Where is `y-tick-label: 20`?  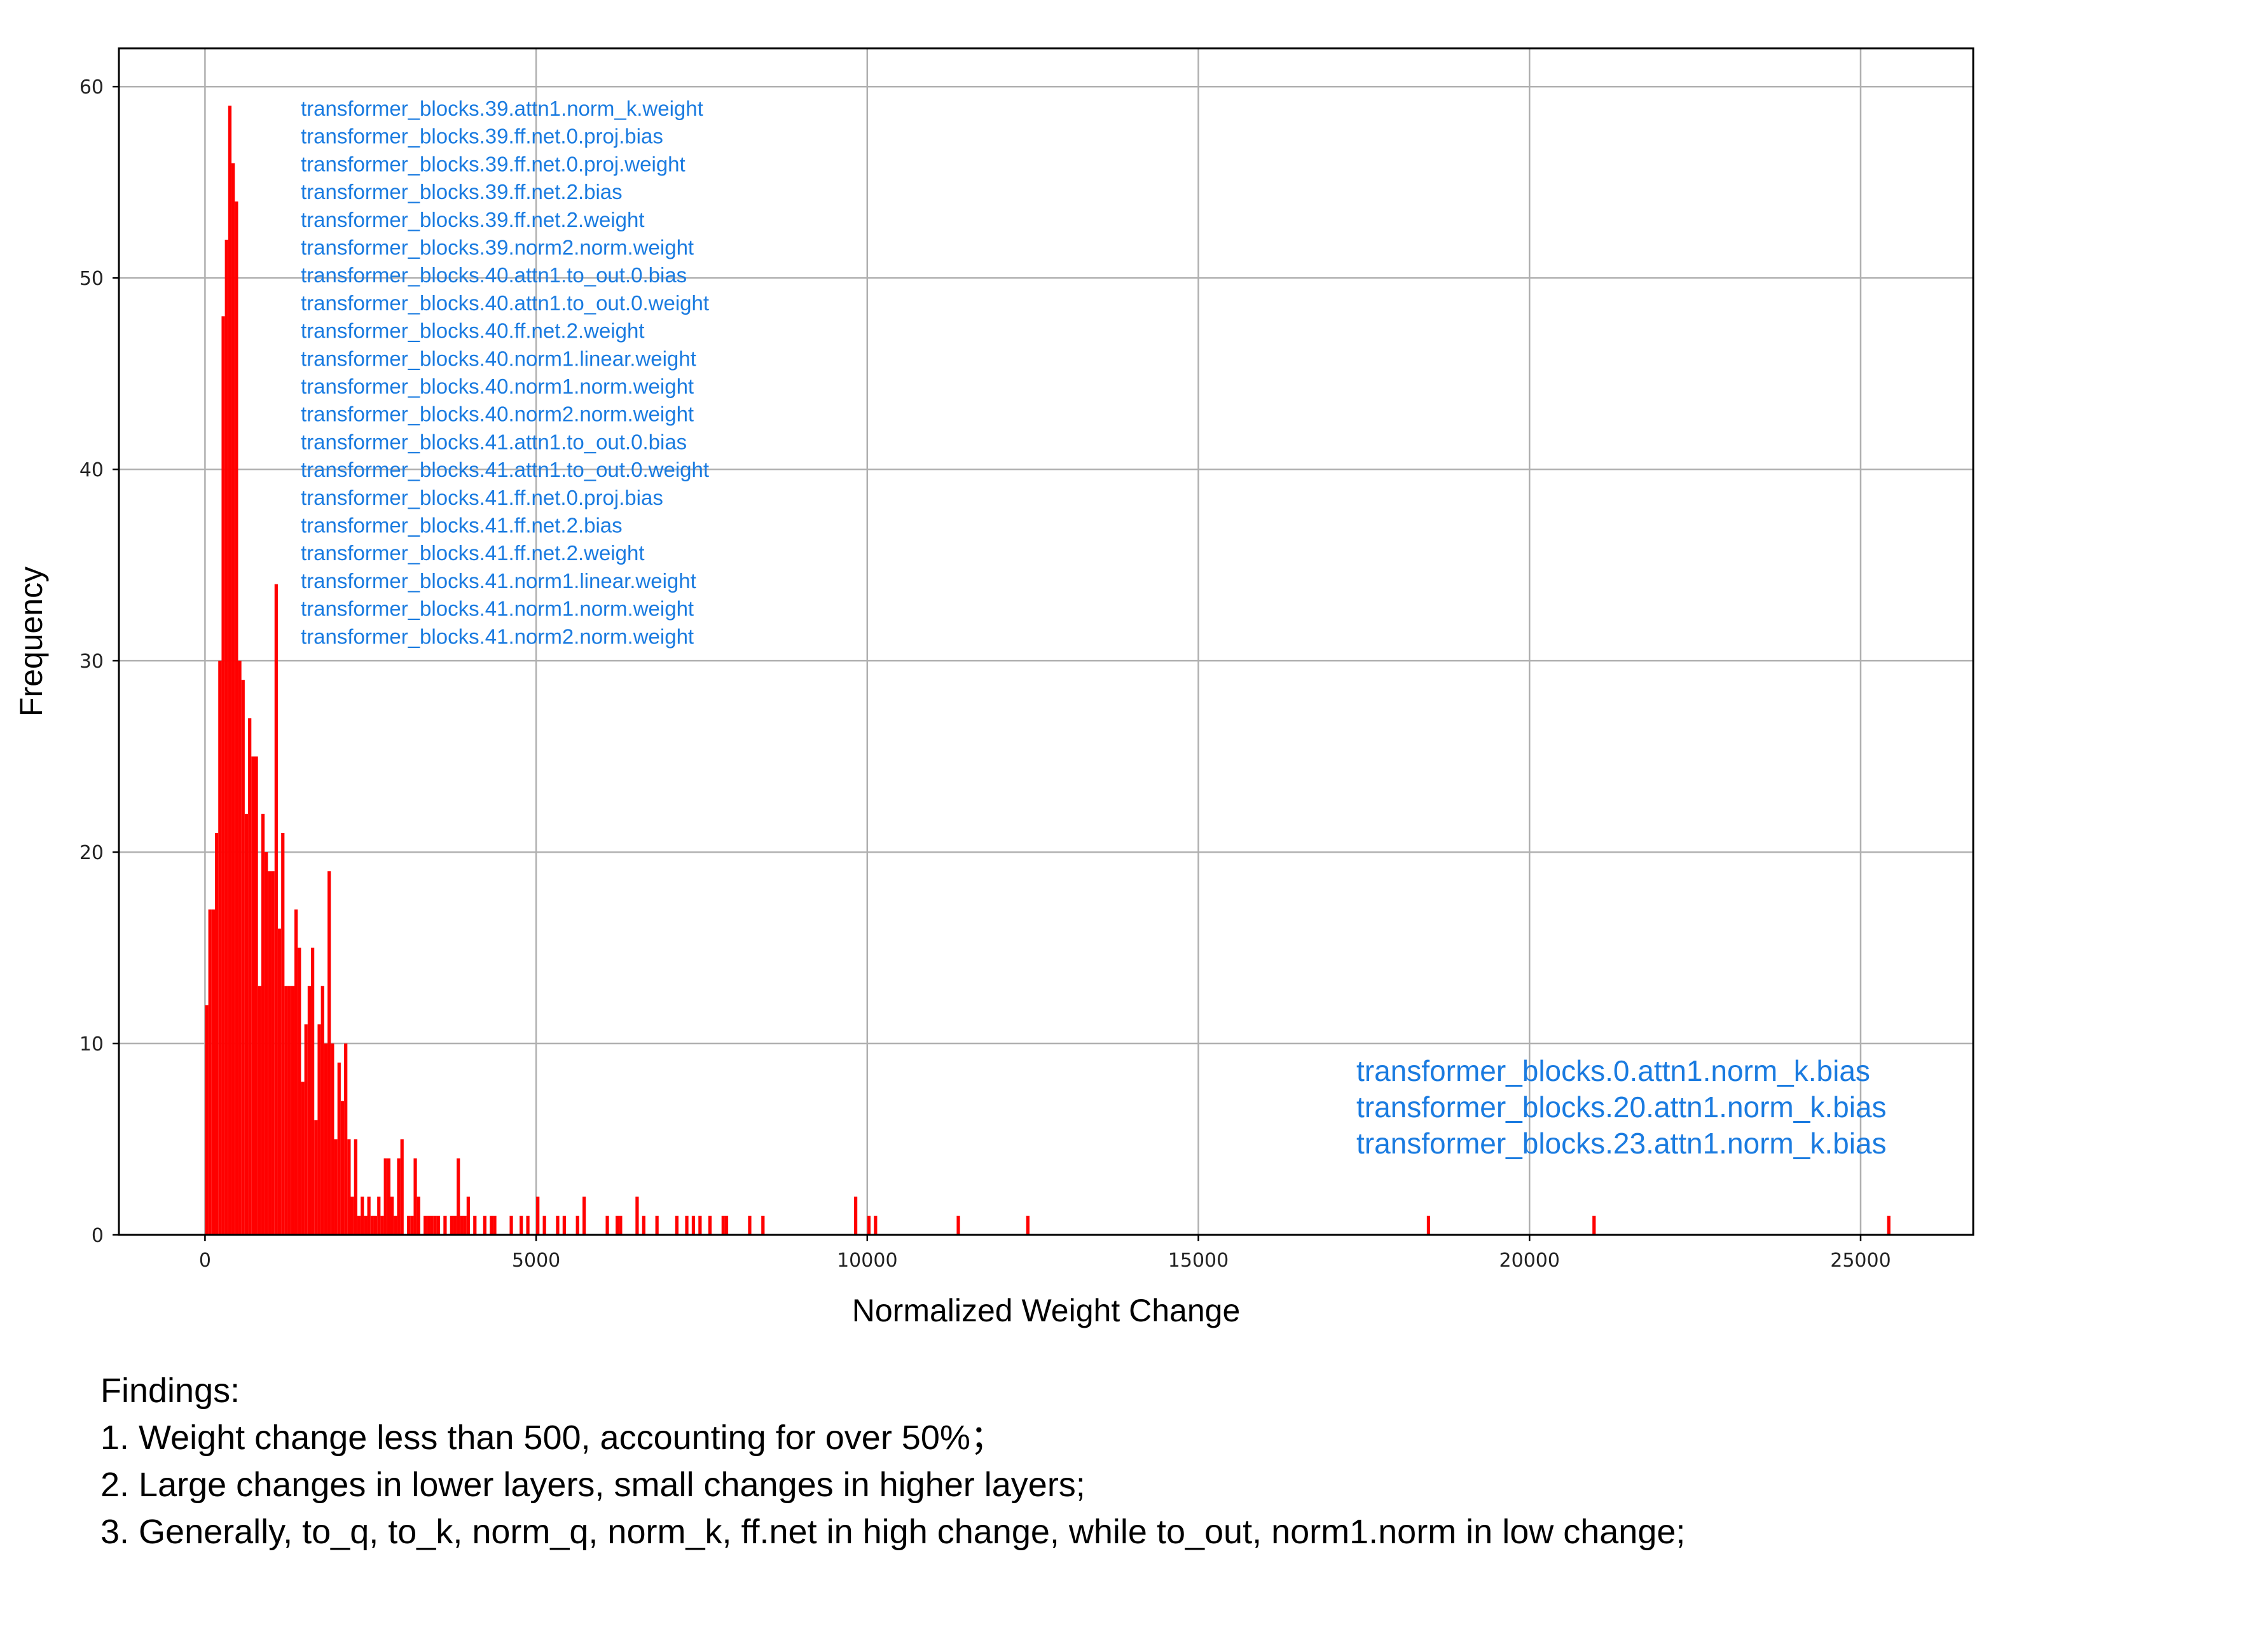
y-tick-label: 20 is located at coordinates (91, 853).